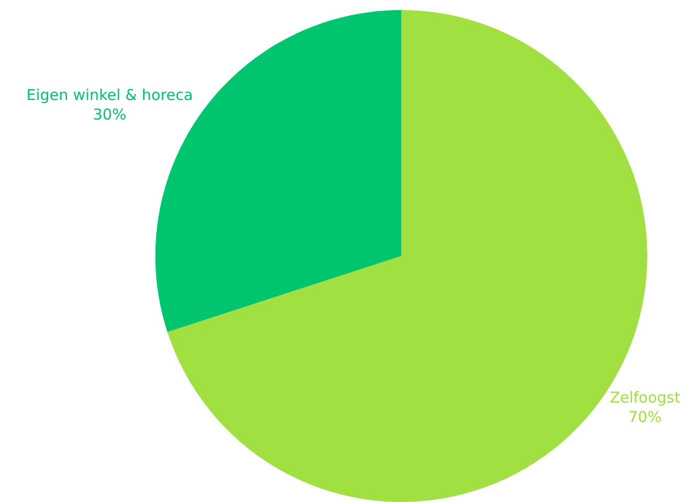 This screenshot has width=698, height=502. What do you see at coordinates (645, 417) in the screenshot?
I see `data-label: 70%` at bounding box center [645, 417].